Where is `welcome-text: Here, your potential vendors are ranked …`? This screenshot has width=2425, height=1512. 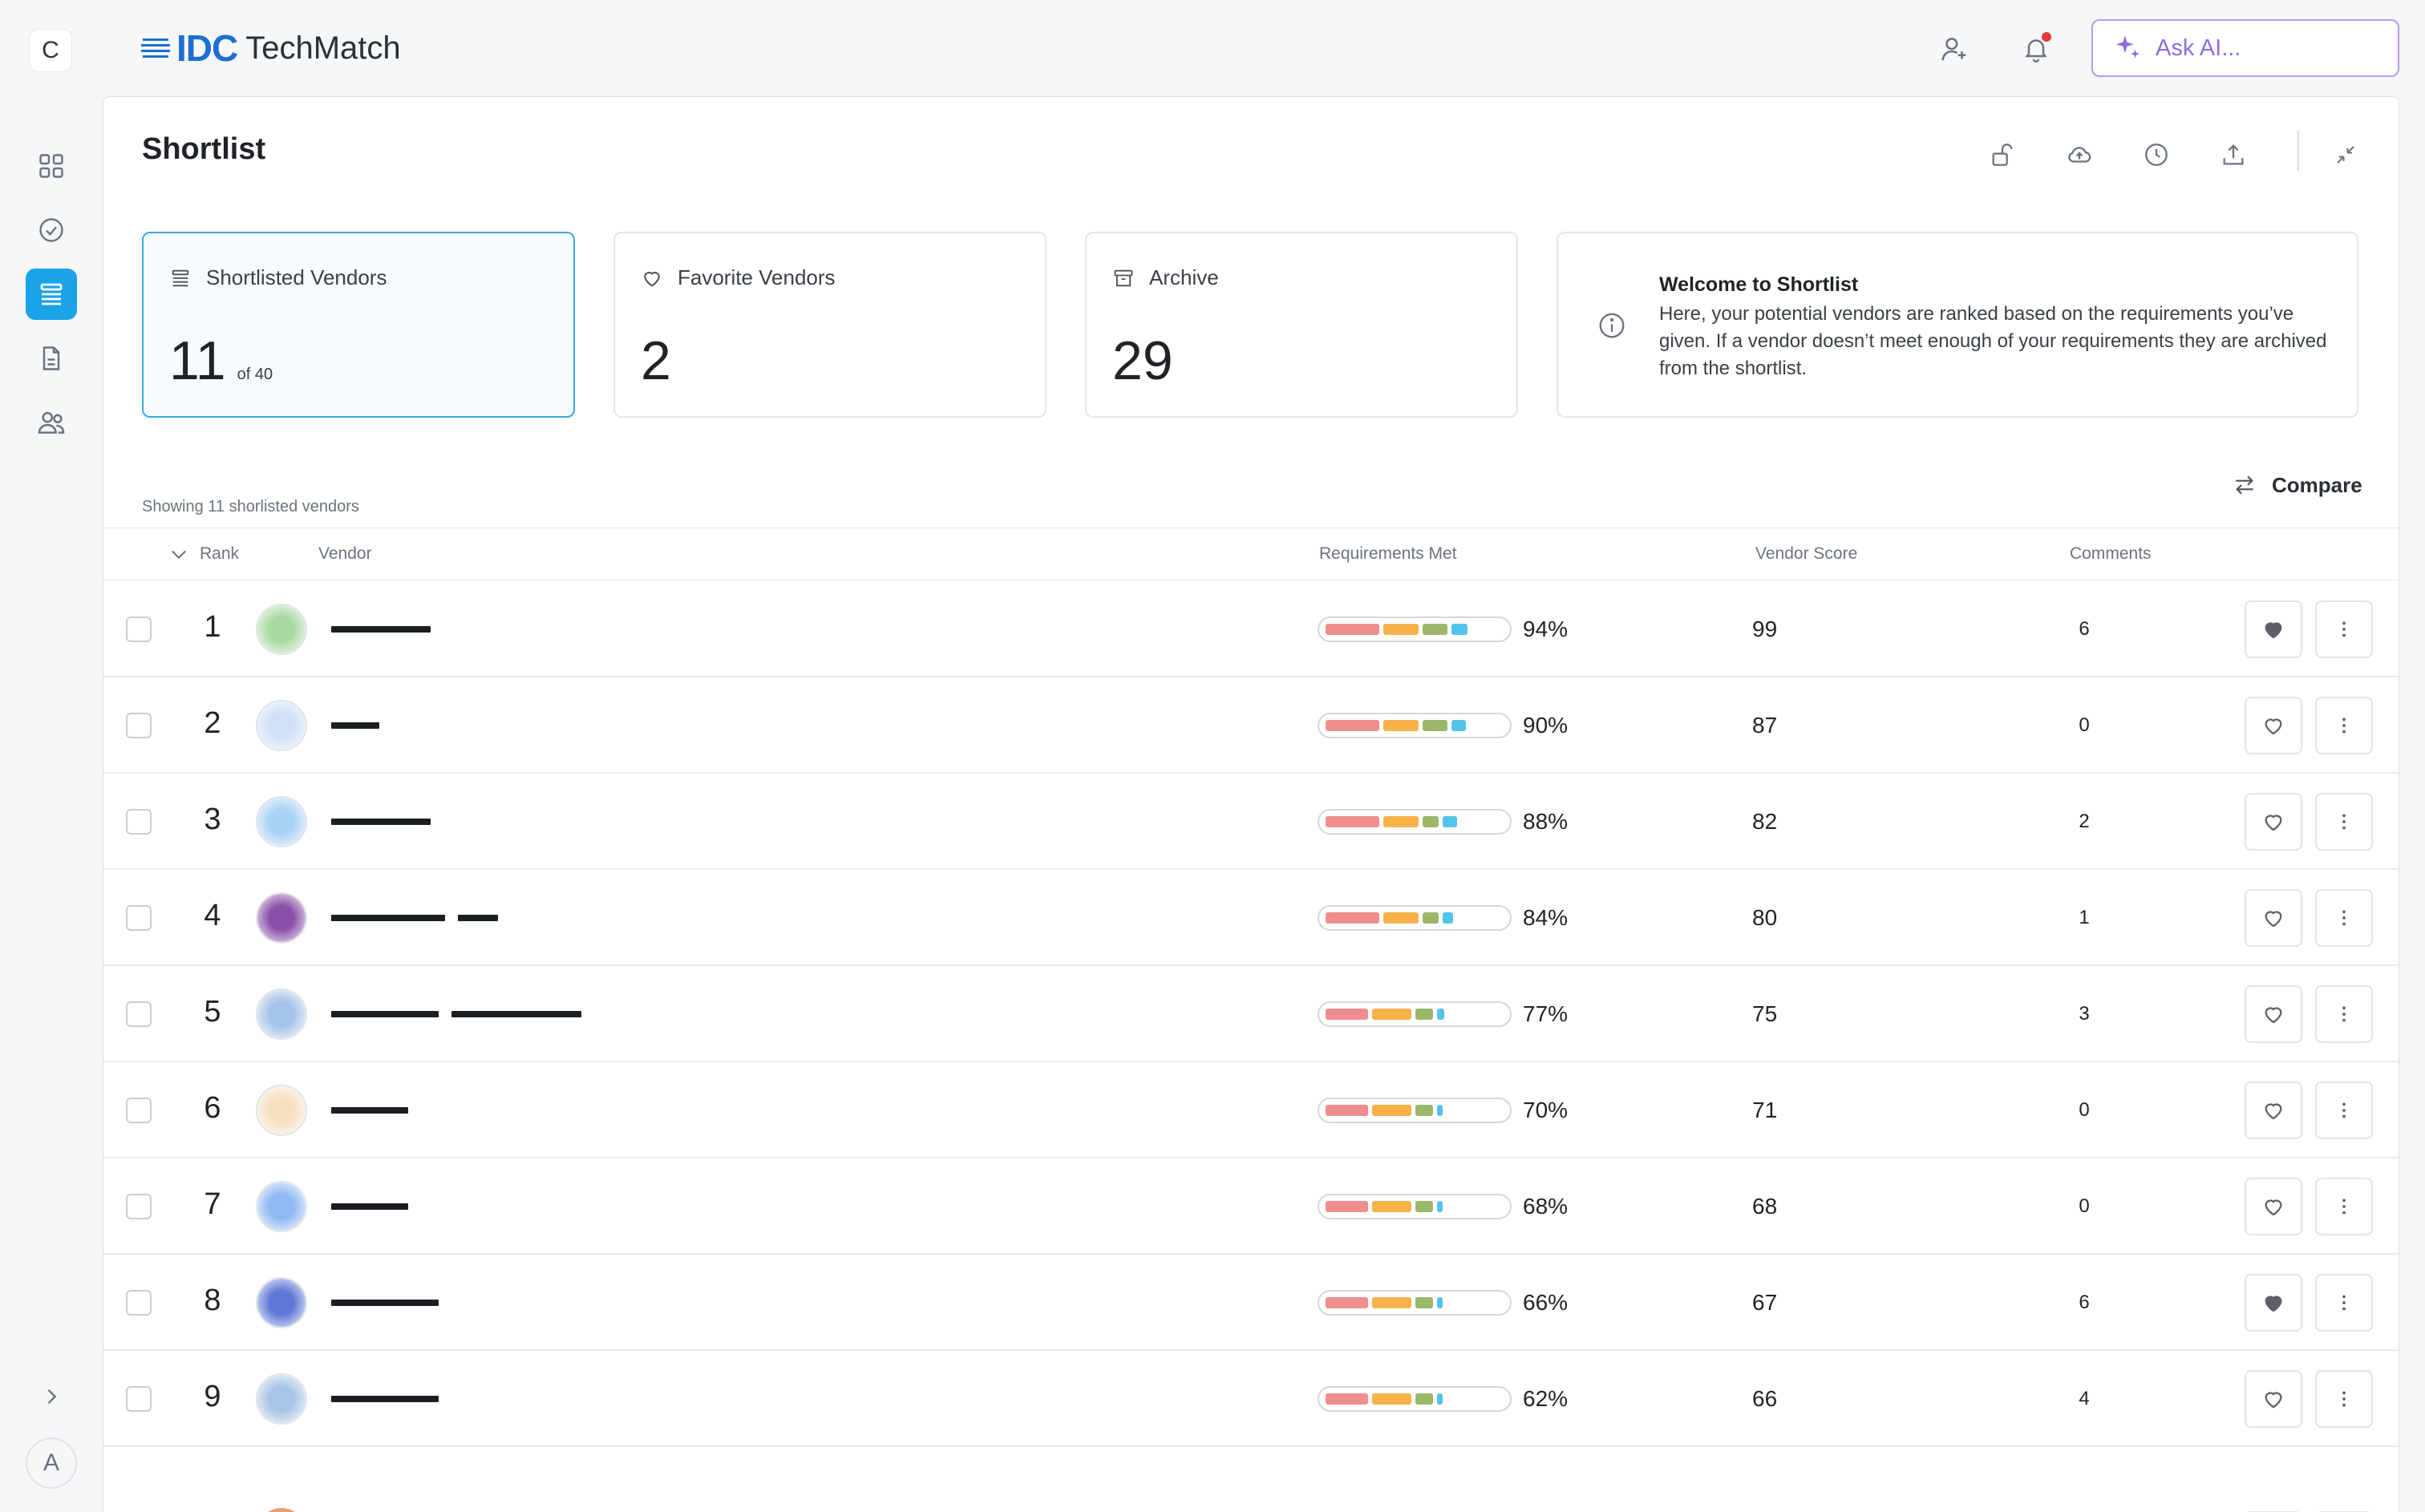 welcome-text: Here, your potential vendors are ranked … is located at coordinates (1993, 341).